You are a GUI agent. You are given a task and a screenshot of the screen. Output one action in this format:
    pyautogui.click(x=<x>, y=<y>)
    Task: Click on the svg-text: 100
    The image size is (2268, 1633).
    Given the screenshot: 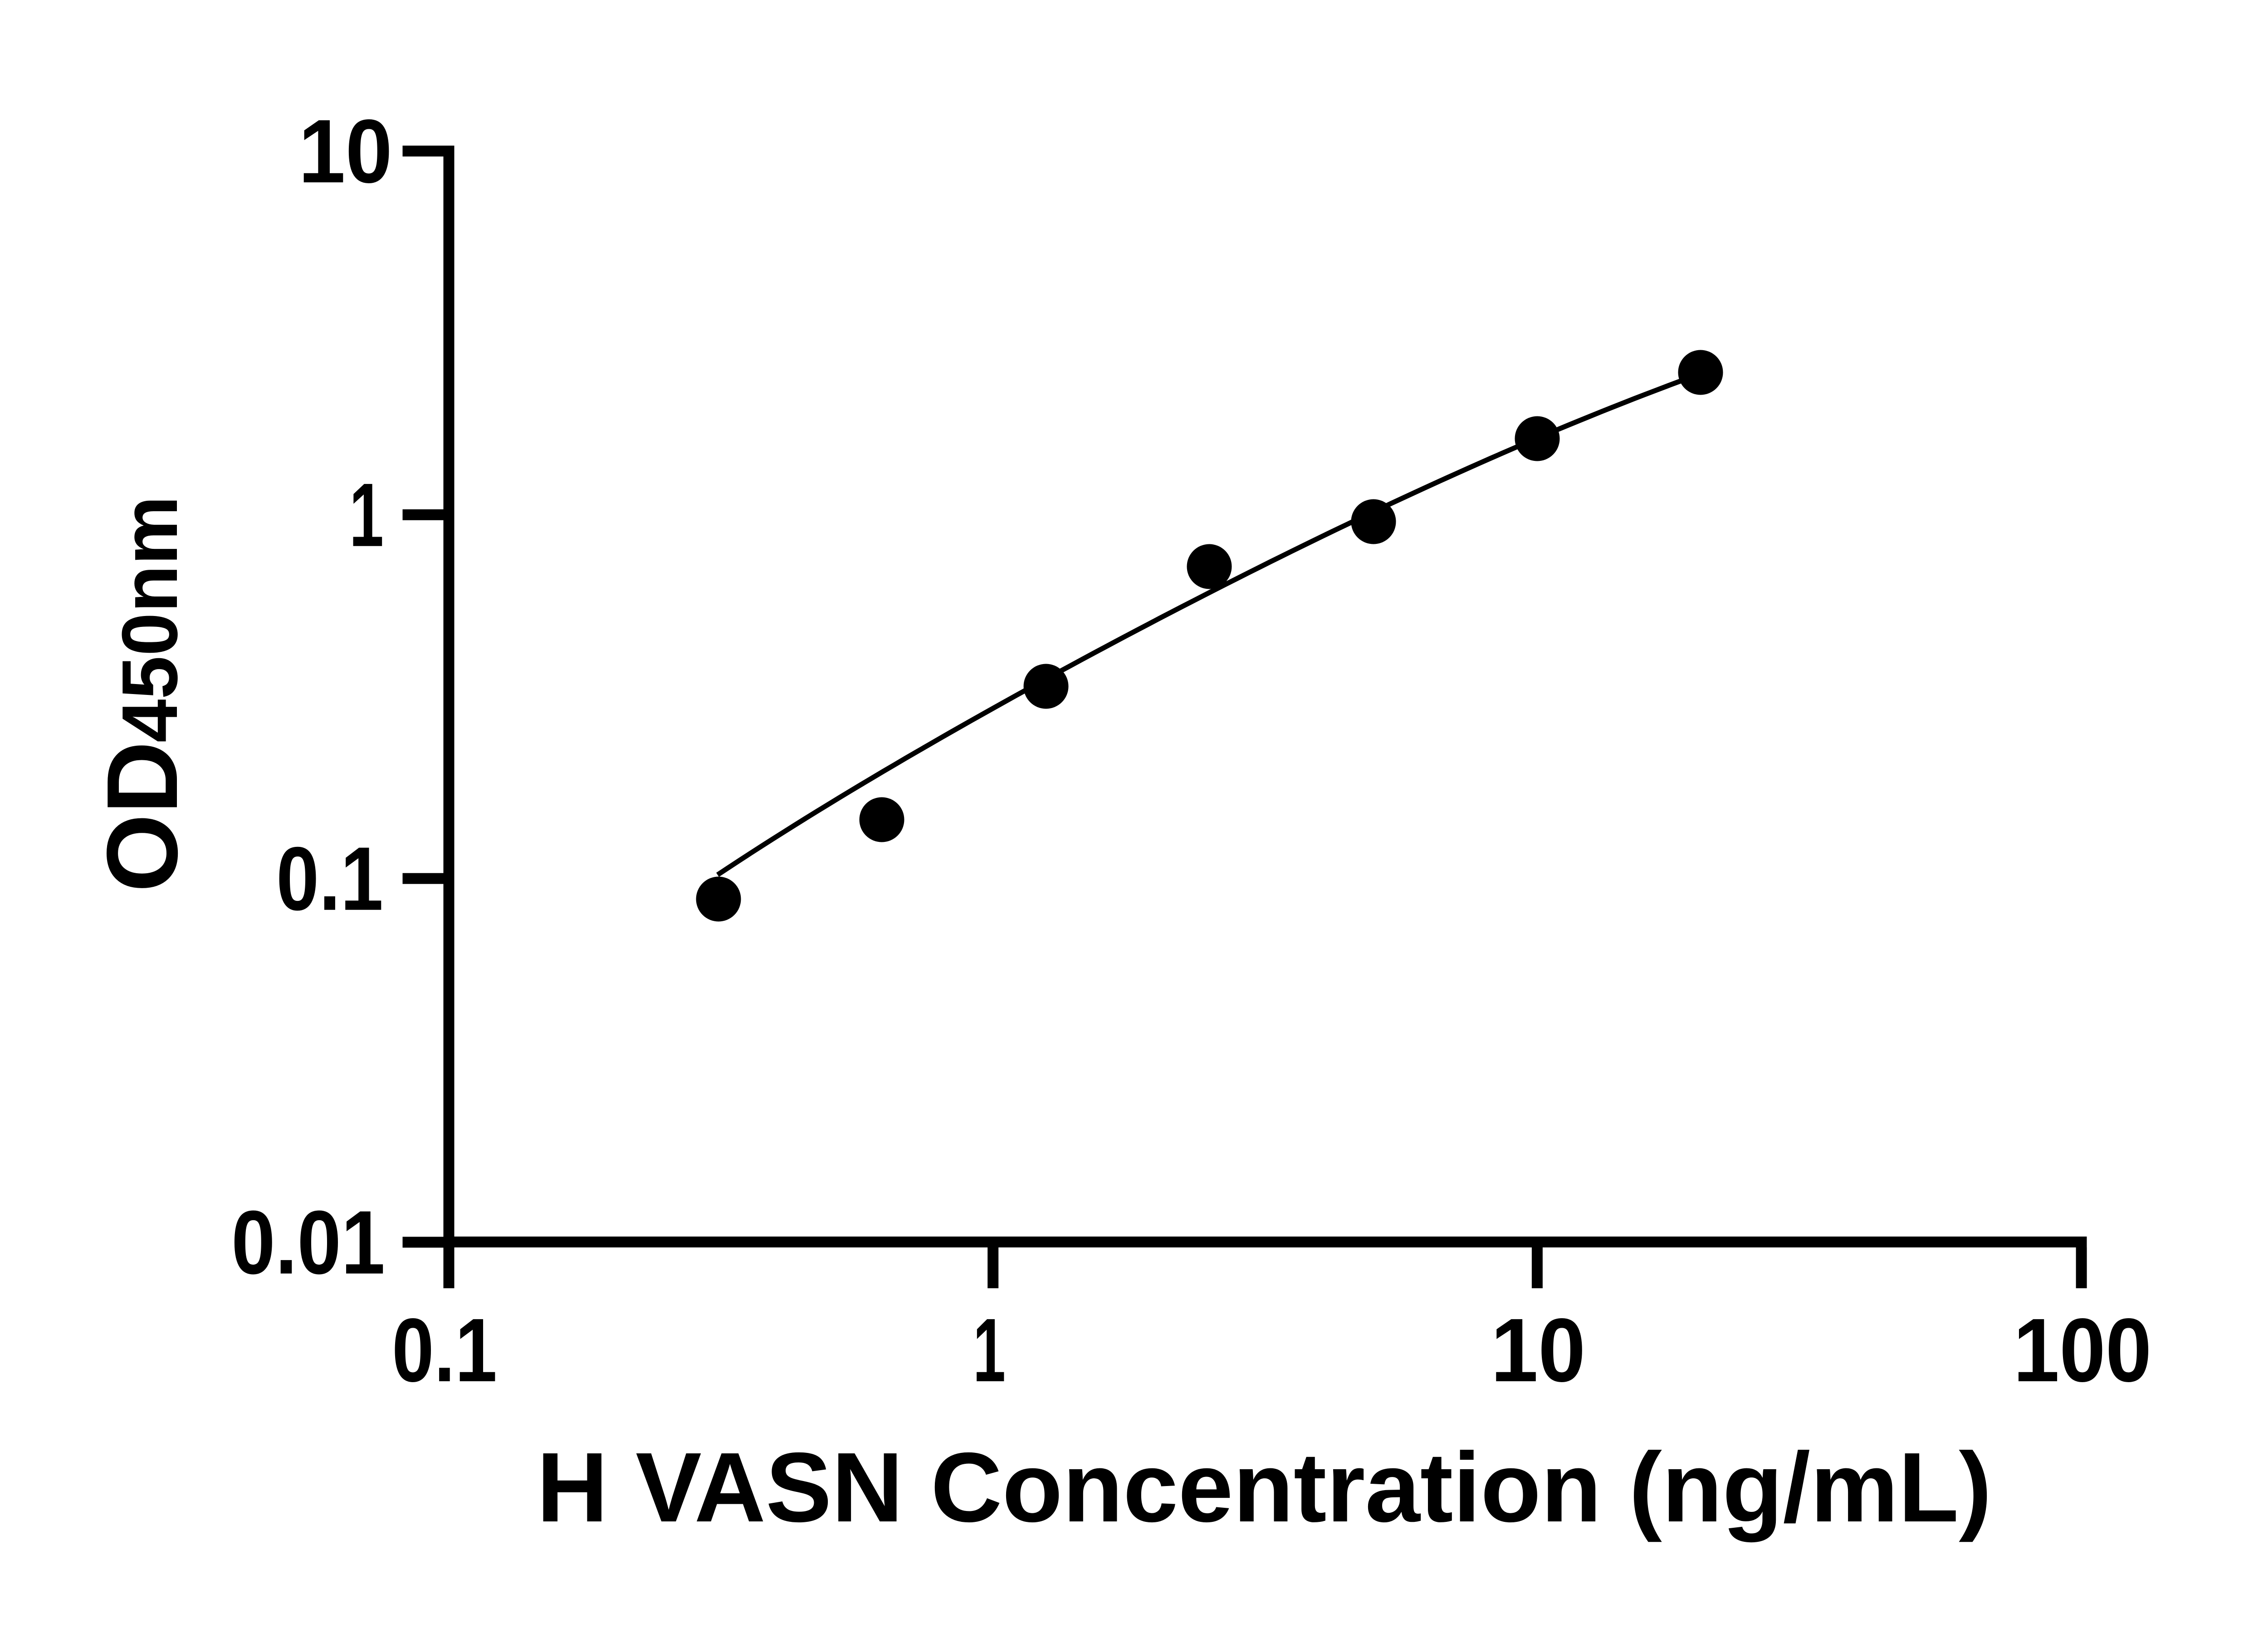 What is the action you would take?
    pyautogui.click(x=2083, y=1350)
    